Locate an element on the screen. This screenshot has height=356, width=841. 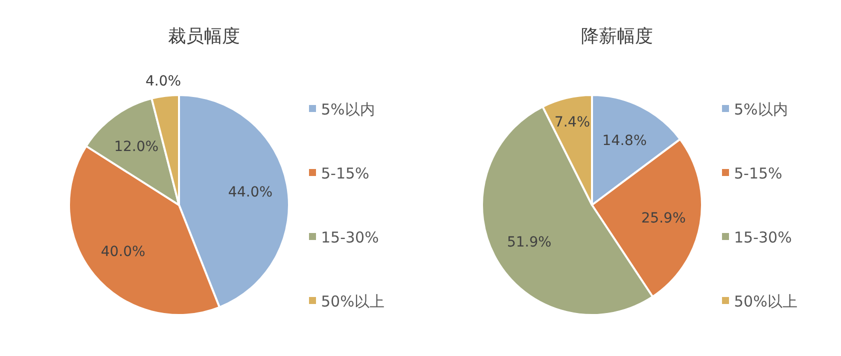
chart-title: 降薪幅度 is located at coordinates (617, 36).